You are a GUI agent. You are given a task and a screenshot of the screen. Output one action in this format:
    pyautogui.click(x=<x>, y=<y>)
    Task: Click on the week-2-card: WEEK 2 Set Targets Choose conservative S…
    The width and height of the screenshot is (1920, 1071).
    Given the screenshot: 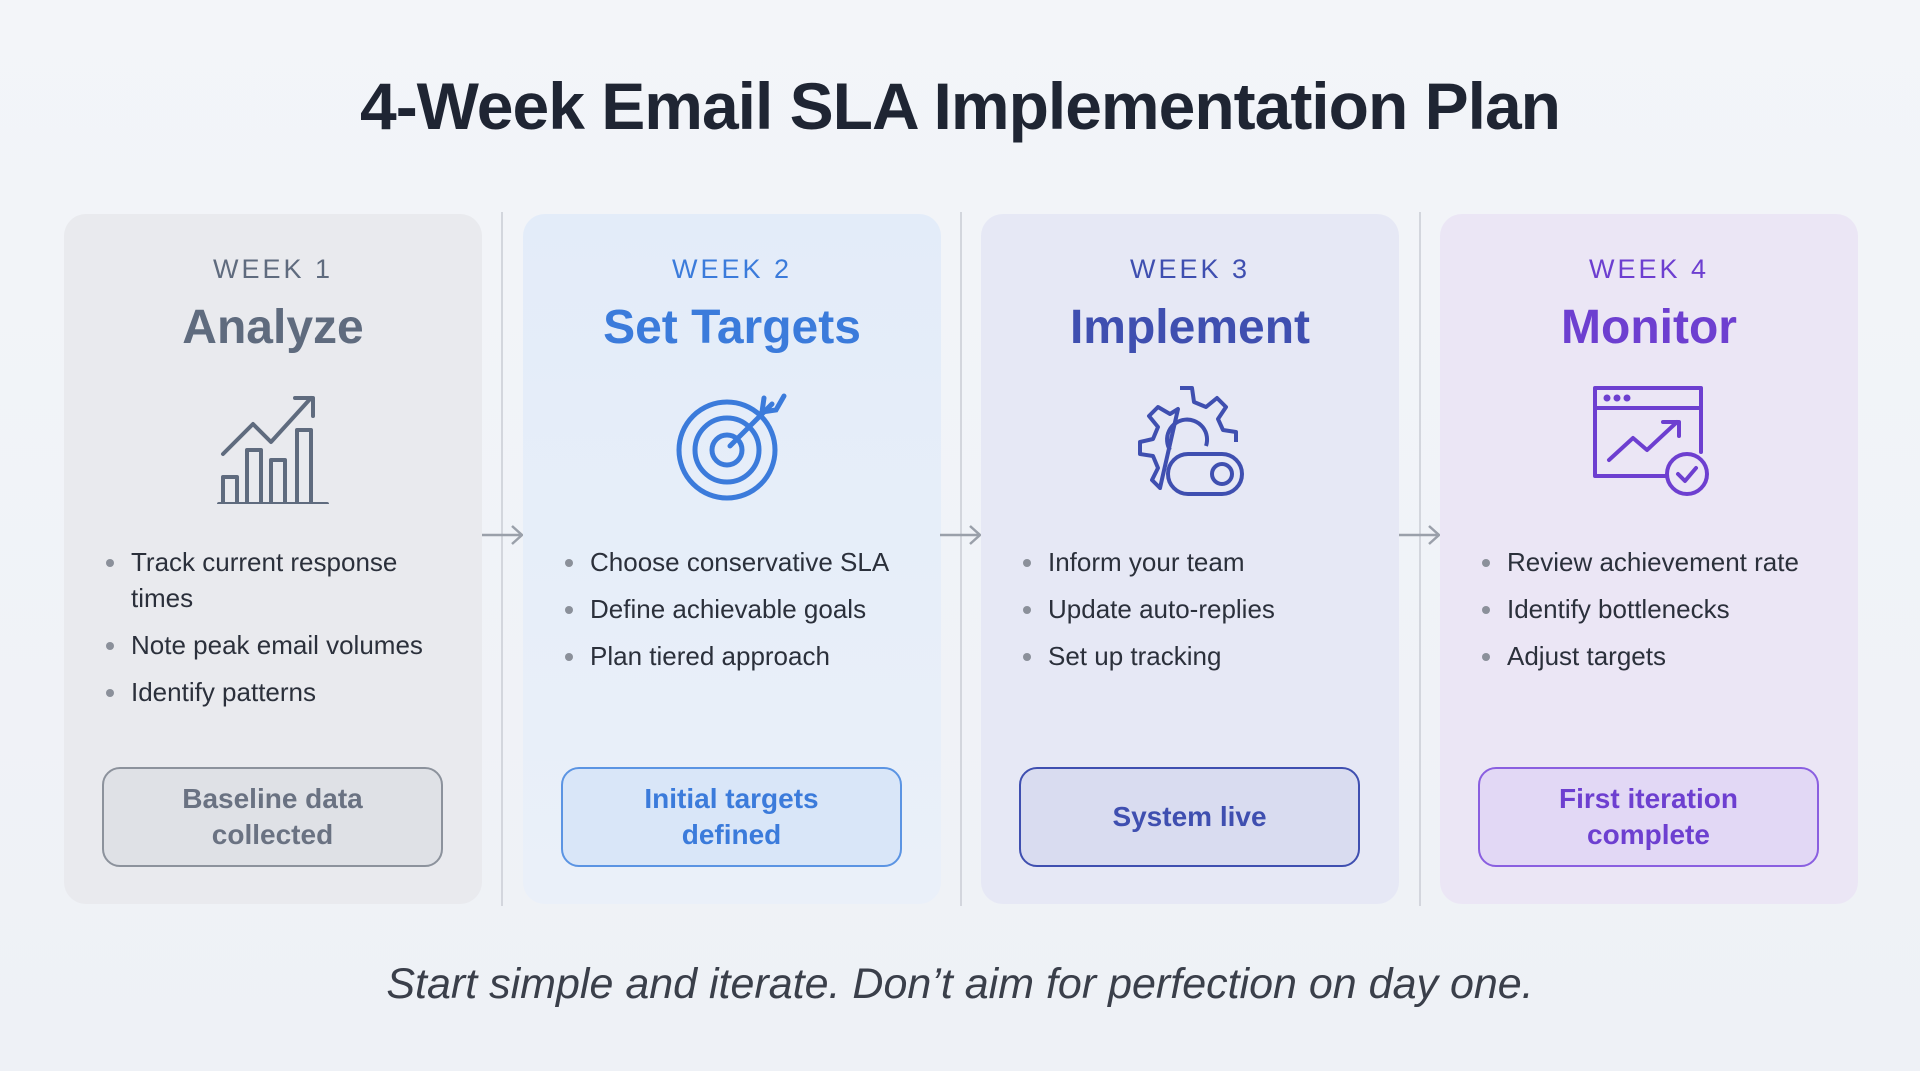 What is the action you would take?
    pyautogui.click(x=732, y=559)
    